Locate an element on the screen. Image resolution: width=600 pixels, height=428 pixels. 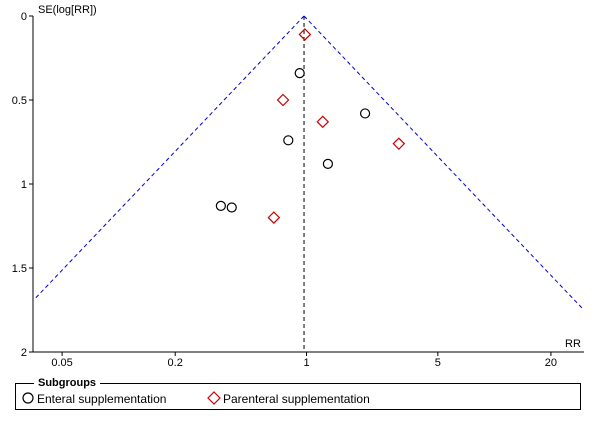
x-axis-label: RR is located at coordinates (573, 344).